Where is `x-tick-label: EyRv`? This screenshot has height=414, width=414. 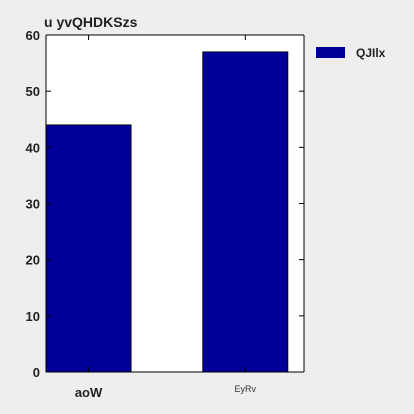 x-tick-label: EyRv is located at coordinates (246, 389).